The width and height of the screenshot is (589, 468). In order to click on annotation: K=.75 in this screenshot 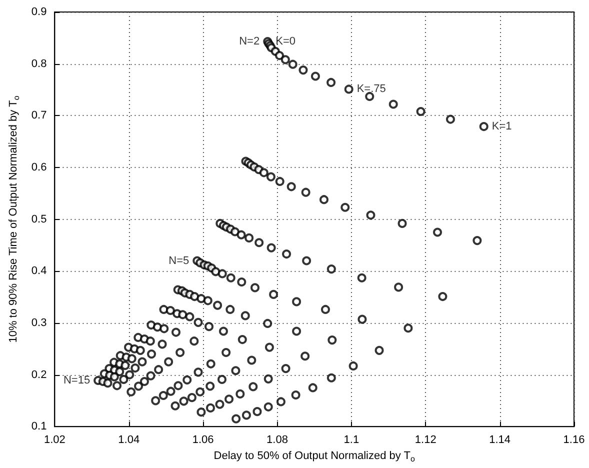, I will do `click(371, 89)`.